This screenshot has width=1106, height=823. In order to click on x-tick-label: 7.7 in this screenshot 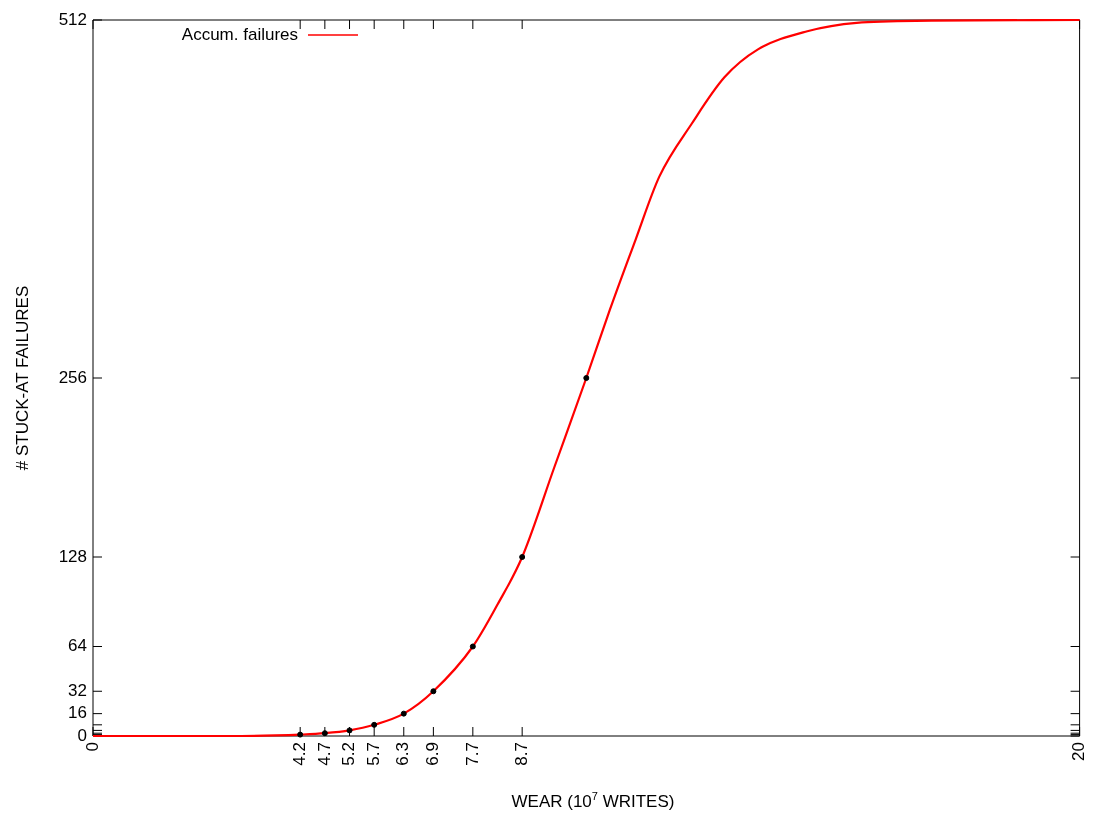, I will do `click(472, 754)`.